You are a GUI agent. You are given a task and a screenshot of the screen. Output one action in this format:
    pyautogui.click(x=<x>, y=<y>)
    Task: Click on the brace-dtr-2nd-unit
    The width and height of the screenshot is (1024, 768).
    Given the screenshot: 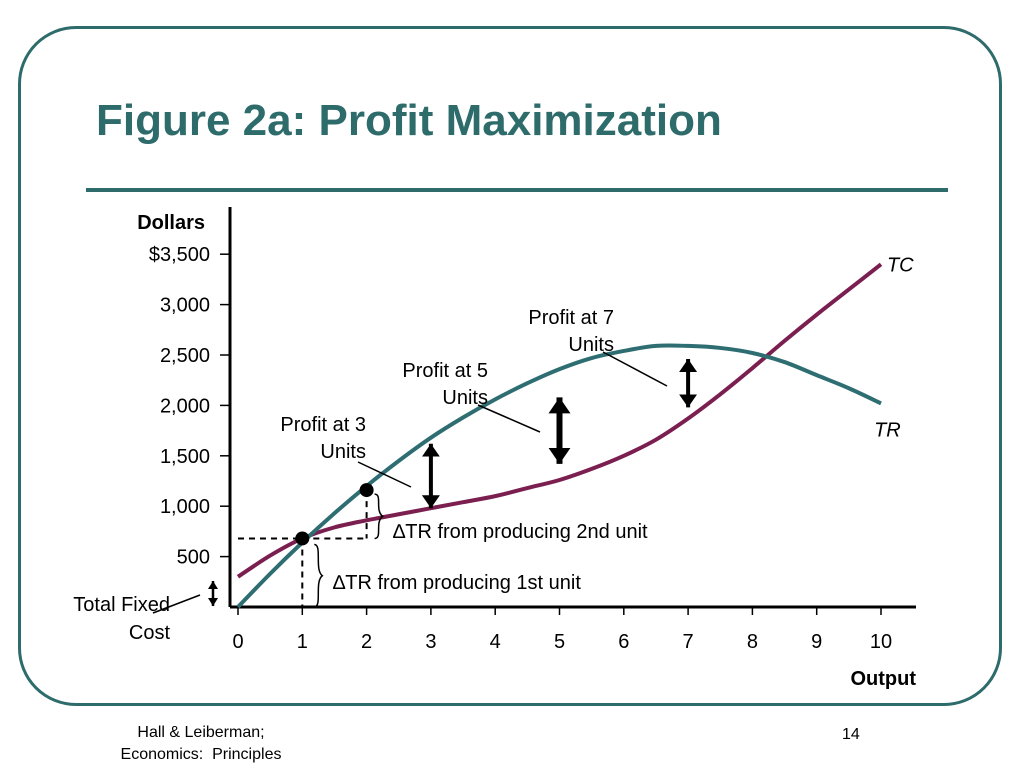 What is the action you would take?
    pyautogui.click(x=379, y=516)
    